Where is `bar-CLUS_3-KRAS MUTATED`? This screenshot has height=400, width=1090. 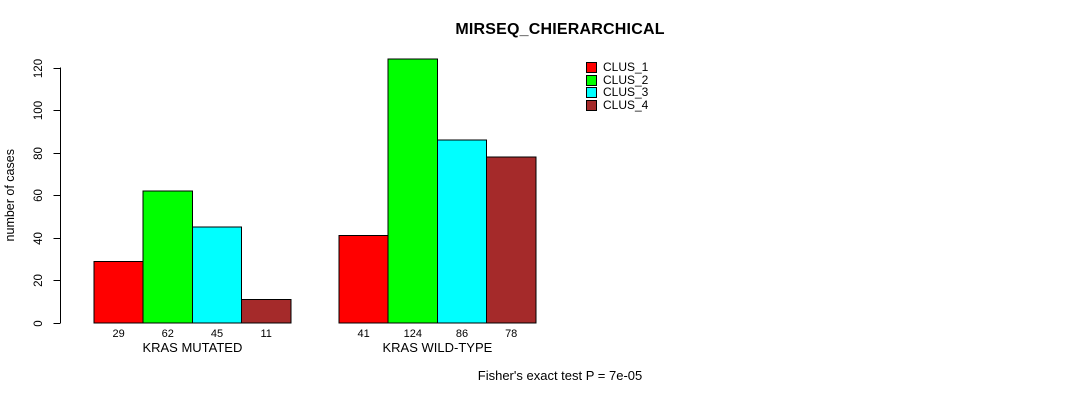 bar-CLUS_3-KRAS MUTATED is located at coordinates (217, 275).